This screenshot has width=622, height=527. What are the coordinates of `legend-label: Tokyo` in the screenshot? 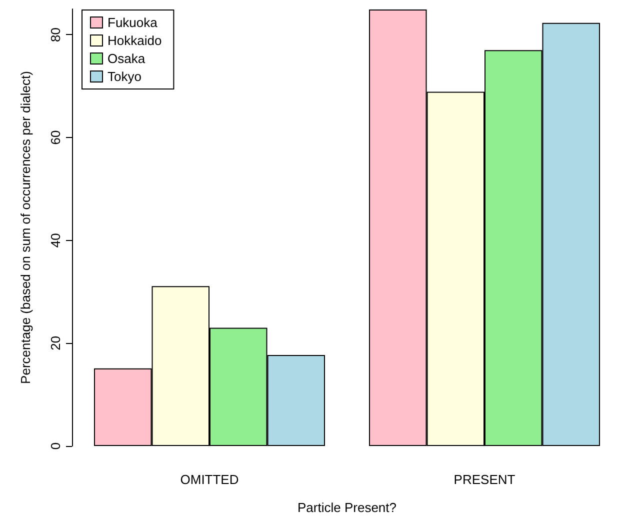 It's located at (125, 76).